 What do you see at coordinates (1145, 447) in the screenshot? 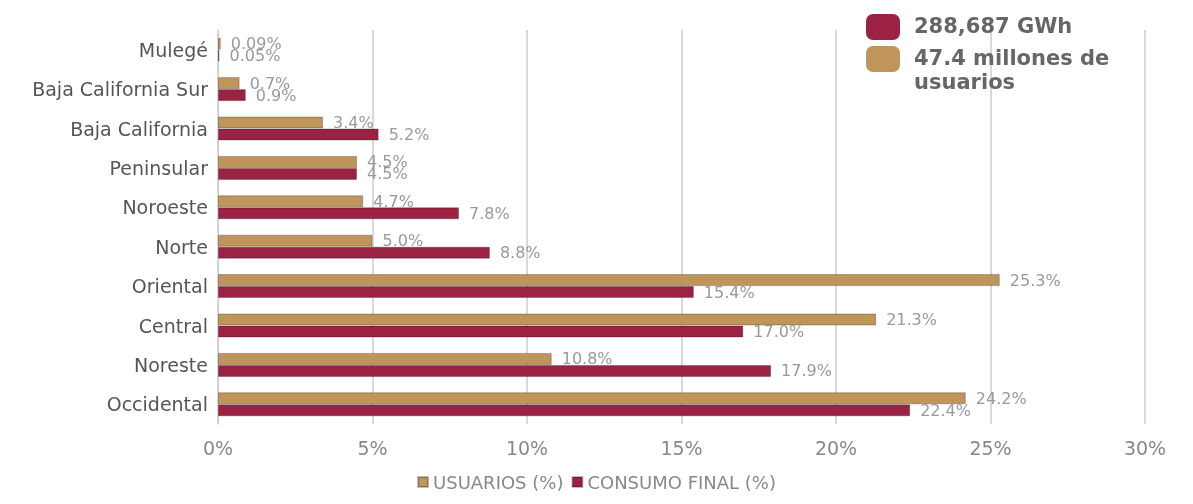
I see `x-tick-label: 30%` at bounding box center [1145, 447].